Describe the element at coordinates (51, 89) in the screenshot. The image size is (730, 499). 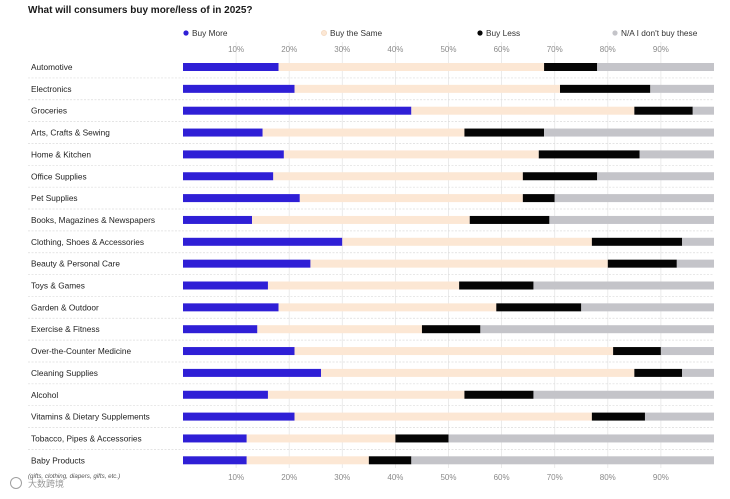
I see `category-label: Electronics` at that location.